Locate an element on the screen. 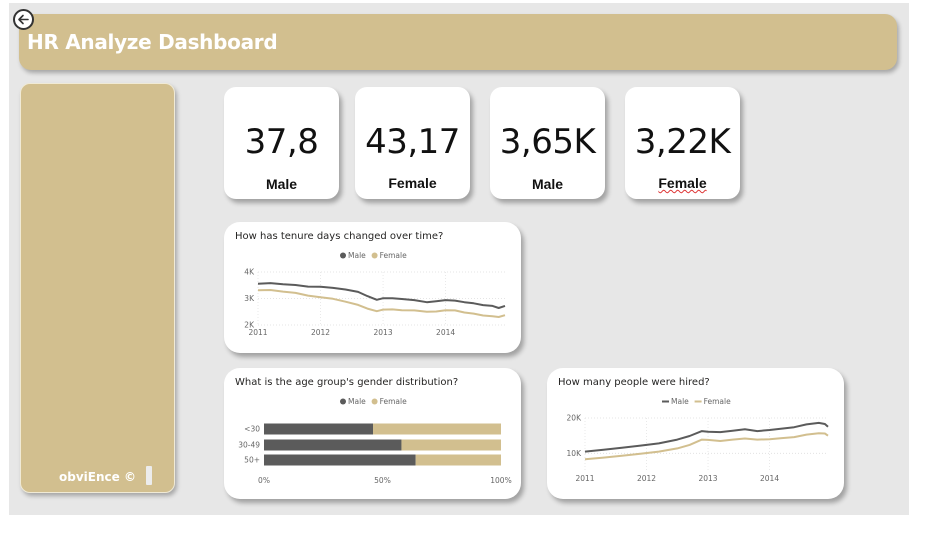 The width and height of the screenshot is (926, 533). age-gender-bar-chart: Male Female <30 30-49 50+ 0% 50% 100% is located at coordinates (375, 441).